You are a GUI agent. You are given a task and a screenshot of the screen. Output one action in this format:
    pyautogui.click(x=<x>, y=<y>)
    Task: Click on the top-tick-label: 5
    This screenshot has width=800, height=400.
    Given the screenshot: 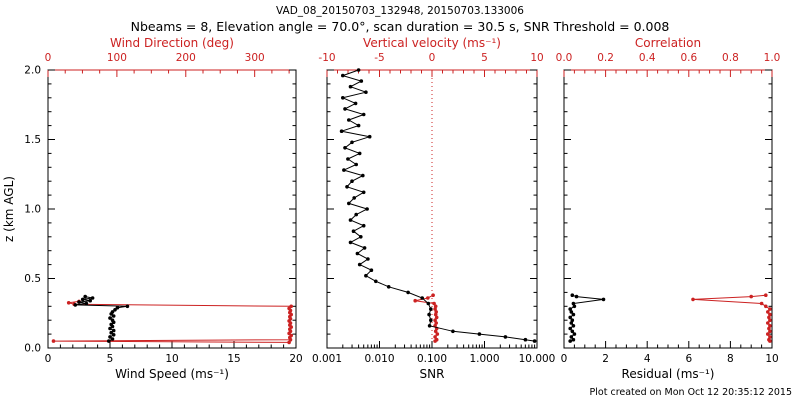 What is the action you would take?
    pyautogui.click(x=484, y=58)
    